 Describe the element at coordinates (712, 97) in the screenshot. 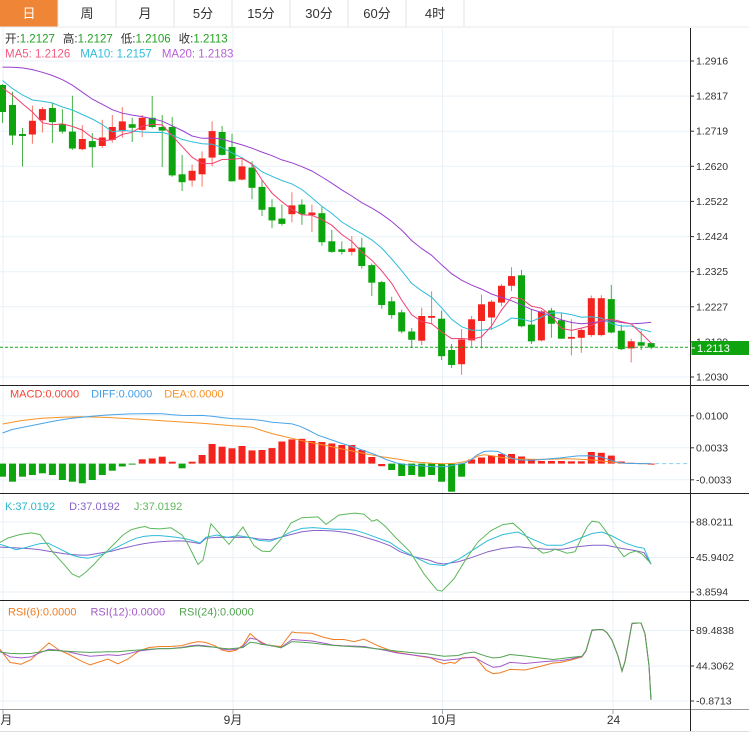

I see `svg-text: 1.2817` at that location.